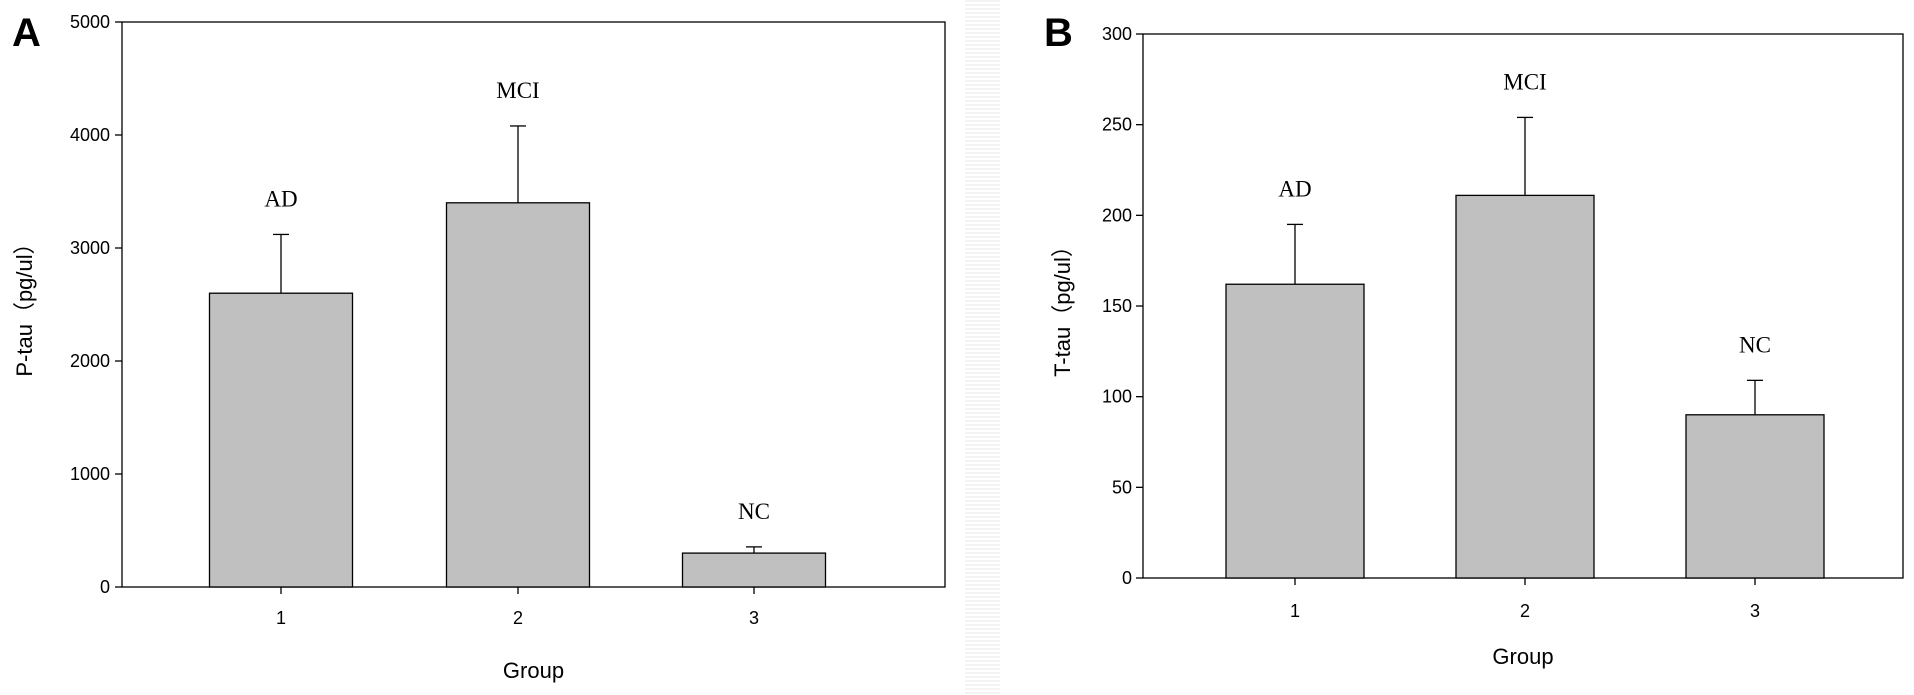 Image resolution: width=1914 pixels, height=695 pixels. What do you see at coordinates (90, 361) in the screenshot?
I see `y-tick-label: 2000` at bounding box center [90, 361].